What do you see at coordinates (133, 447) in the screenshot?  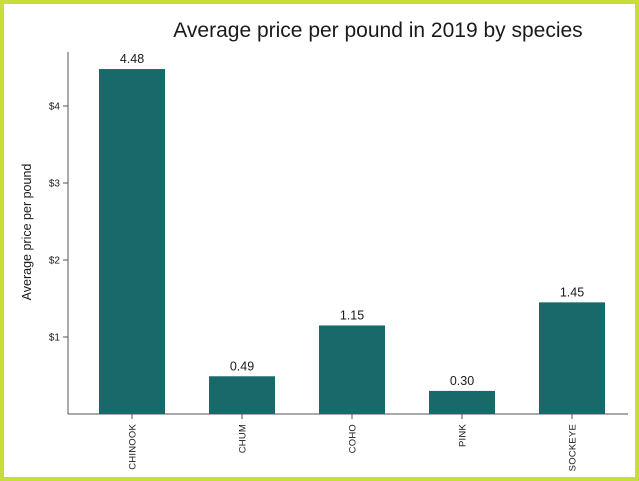 I see `x-tick-label: CHINOOK` at bounding box center [133, 447].